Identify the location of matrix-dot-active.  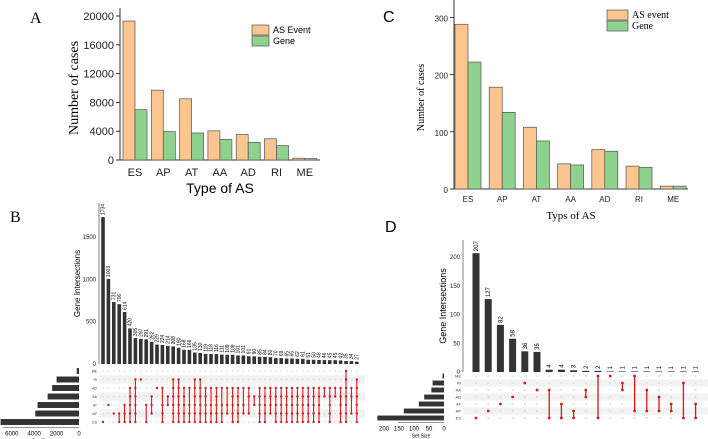
(476, 418).